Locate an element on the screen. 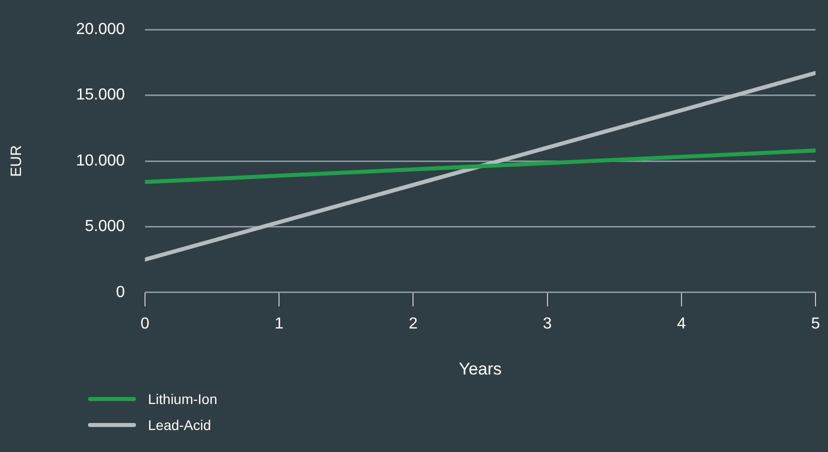 The width and height of the screenshot is (828, 452). legend-label: Lead-Acid is located at coordinates (180, 425).